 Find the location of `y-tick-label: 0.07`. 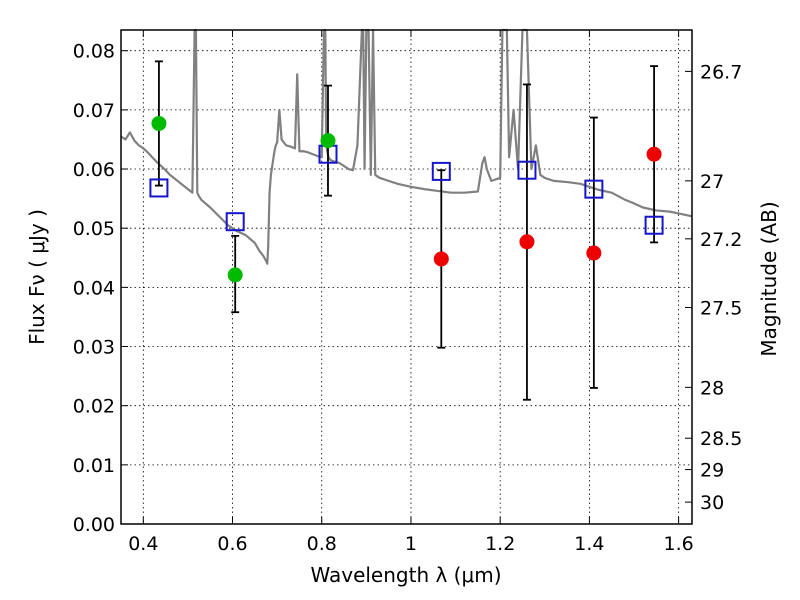

y-tick-label: 0.07 is located at coordinates (94, 111).